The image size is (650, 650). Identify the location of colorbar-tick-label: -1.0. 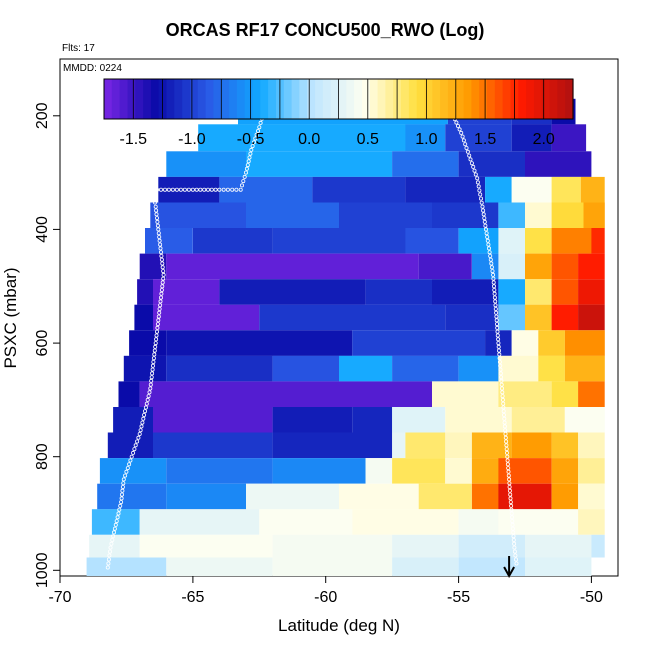
(192, 139).